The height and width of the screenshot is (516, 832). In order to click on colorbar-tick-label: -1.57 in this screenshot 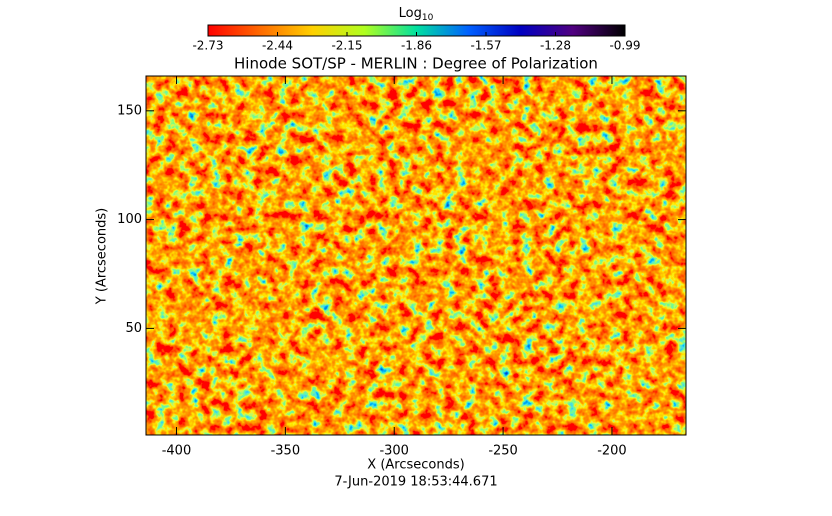, I will do `click(485, 46)`.